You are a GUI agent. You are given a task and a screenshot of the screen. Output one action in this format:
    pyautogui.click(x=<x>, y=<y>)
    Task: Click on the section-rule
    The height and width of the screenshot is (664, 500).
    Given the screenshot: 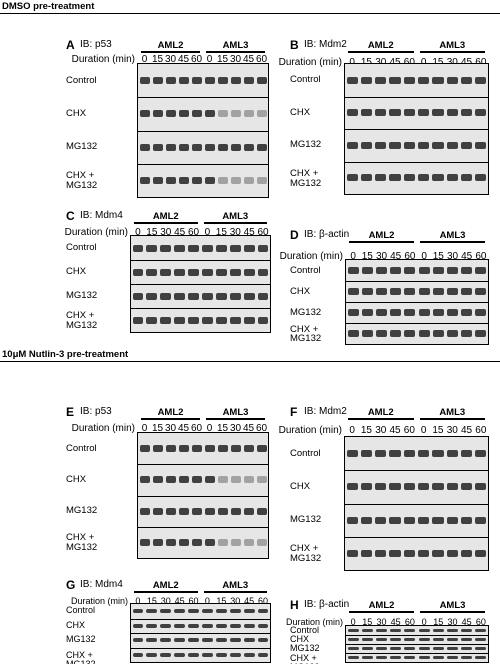 What is the action you would take?
    pyautogui.click(x=250, y=13)
    